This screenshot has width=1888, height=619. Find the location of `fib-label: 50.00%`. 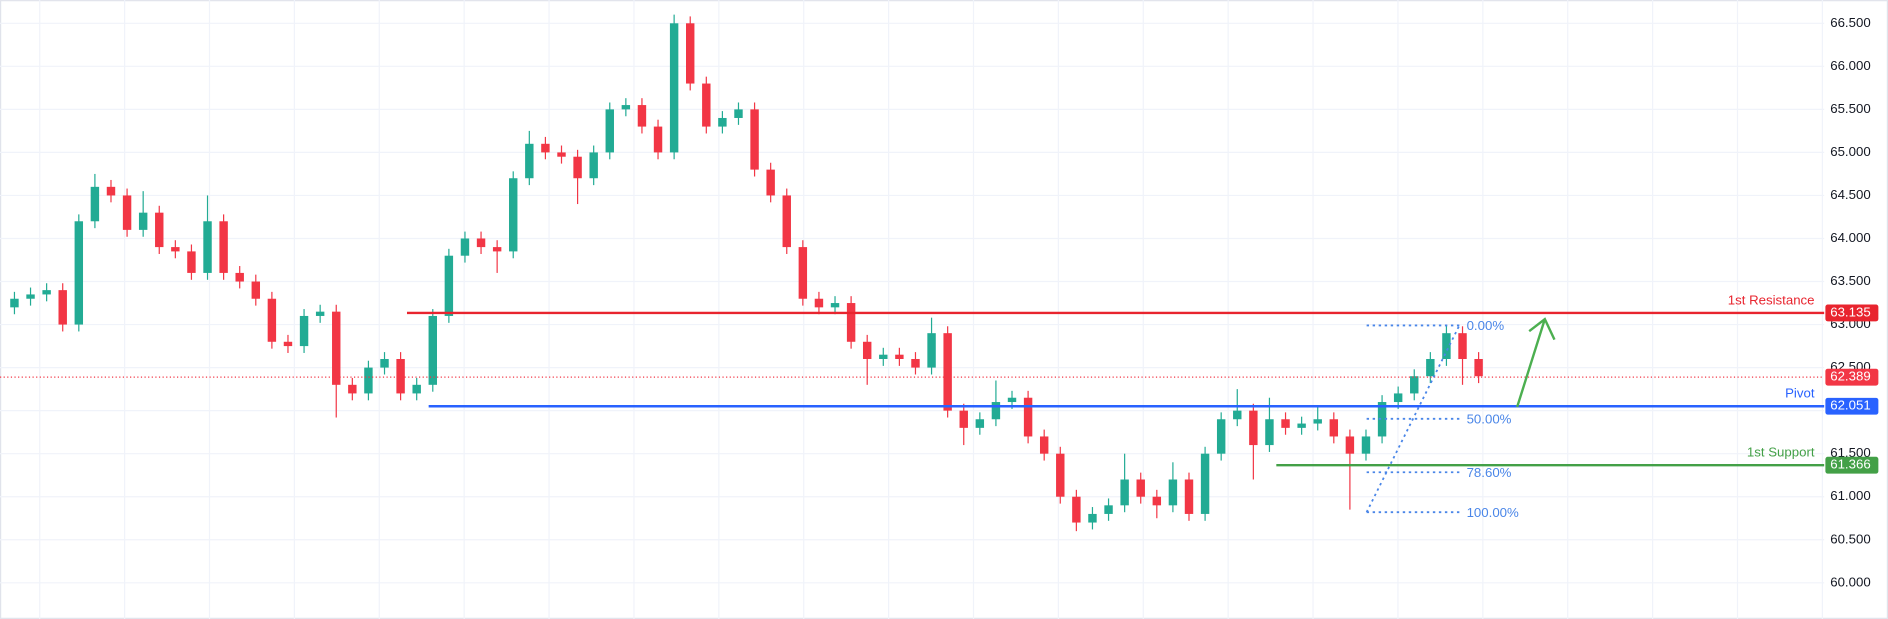

fib-label: 50.00% is located at coordinates (1489, 419).